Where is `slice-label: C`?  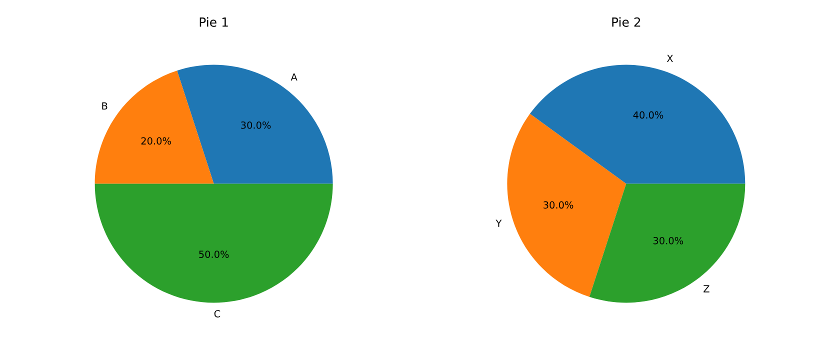
slice-label: C is located at coordinates (217, 314).